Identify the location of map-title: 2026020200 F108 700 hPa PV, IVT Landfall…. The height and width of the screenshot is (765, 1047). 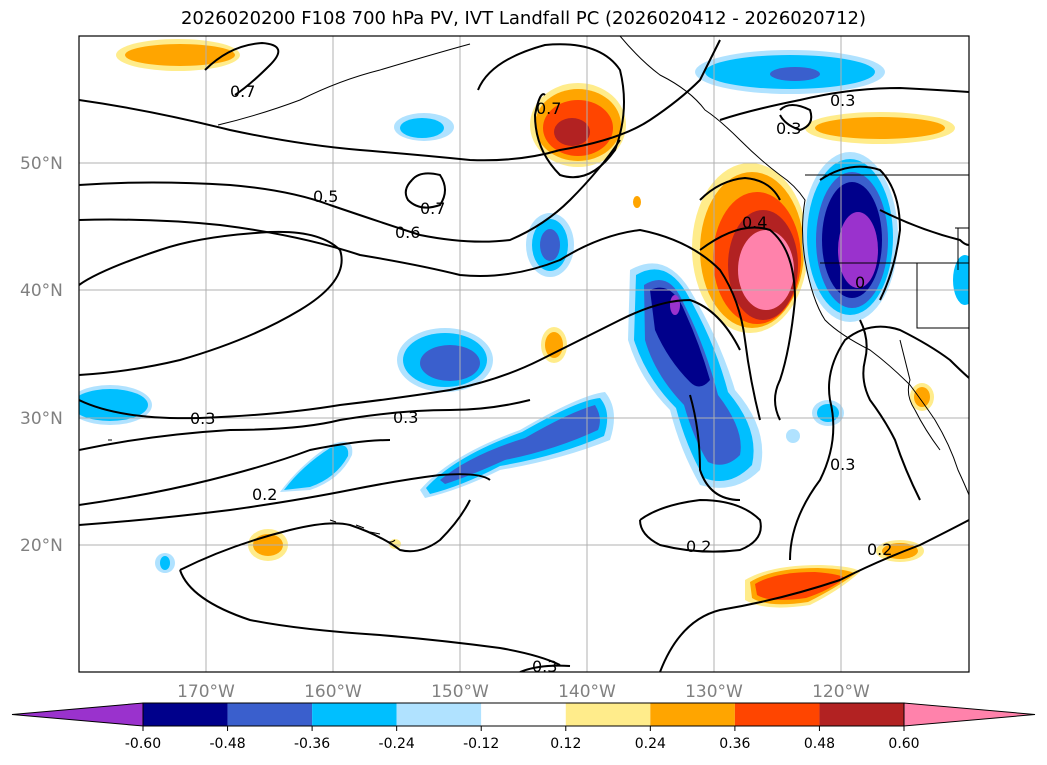
(523, 18).